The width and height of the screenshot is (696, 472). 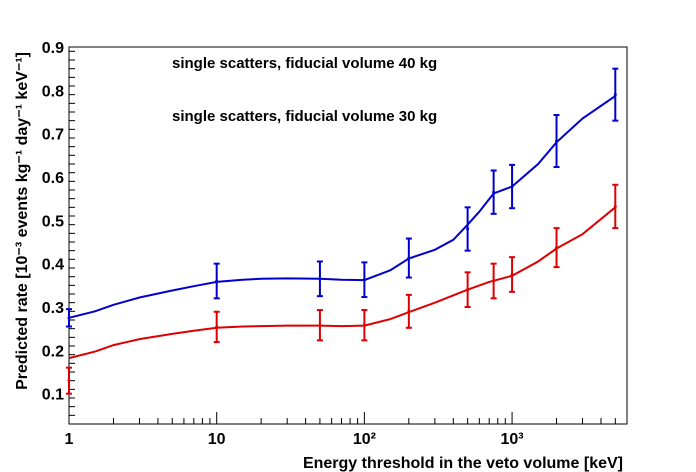 What do you see at coordinates (53, 48) in the screenshot?
I see `y-tick-label: 0.9` at bounding box center [53, 48].